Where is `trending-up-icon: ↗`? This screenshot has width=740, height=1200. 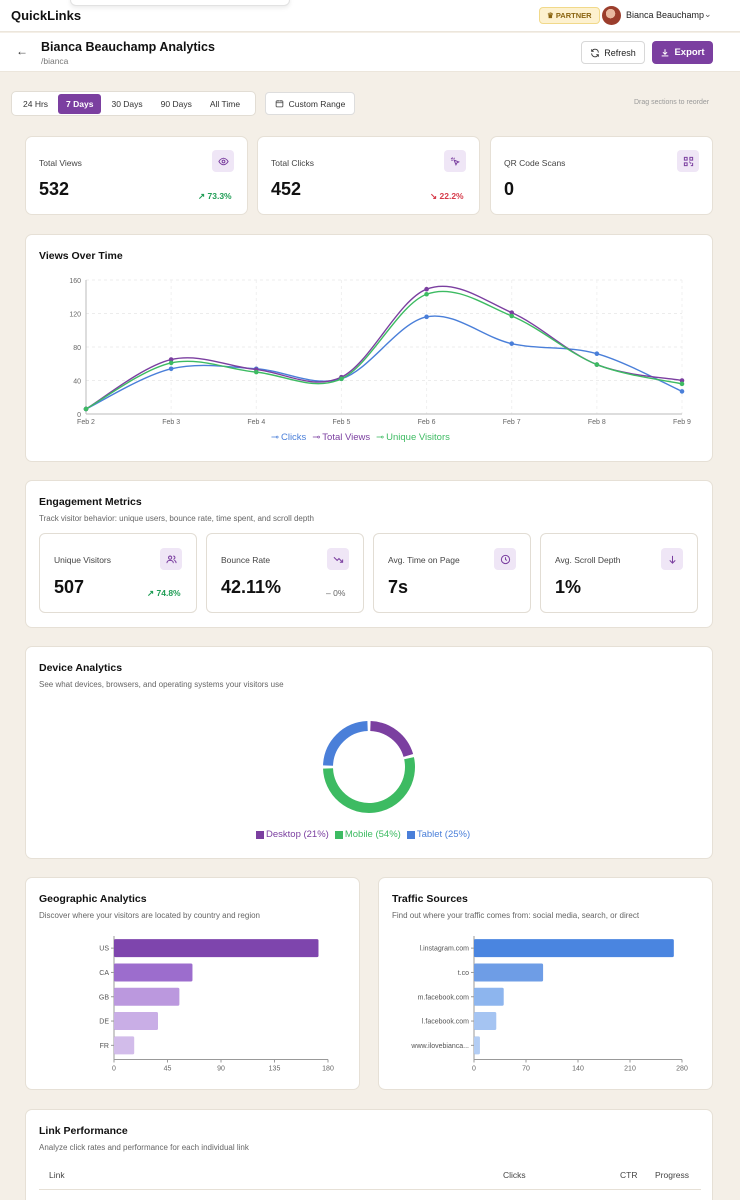
trending-up-icon: ↗ is located at coordinates (151, 593).